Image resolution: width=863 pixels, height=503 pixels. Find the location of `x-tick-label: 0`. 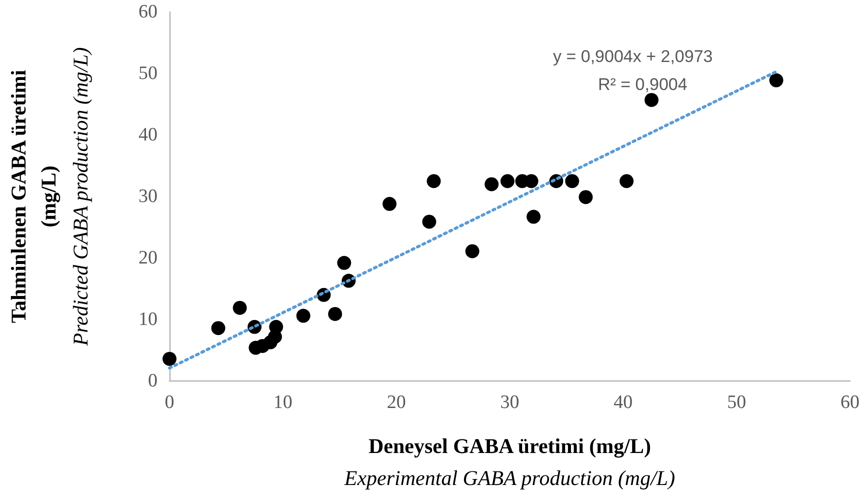

x-tick-label: 0 is located at coordinates (169, 402).